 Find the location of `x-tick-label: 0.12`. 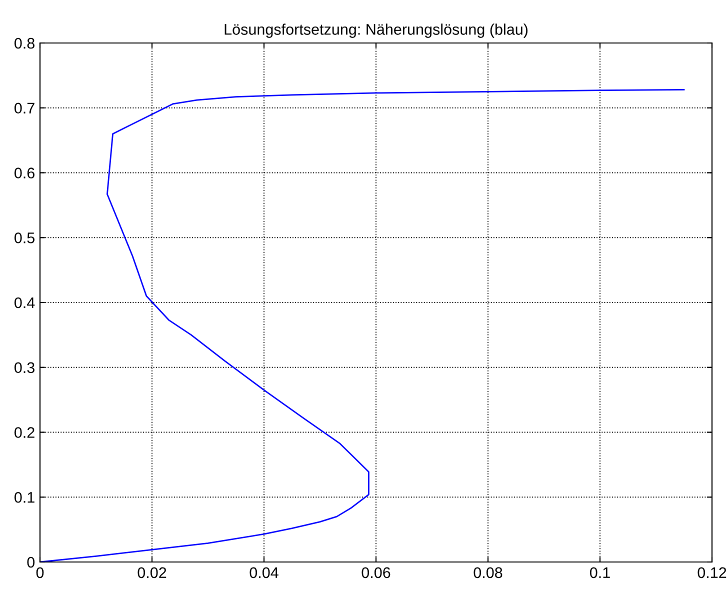

x-tick-label: 0.12 is located at coordinates (712, 572).